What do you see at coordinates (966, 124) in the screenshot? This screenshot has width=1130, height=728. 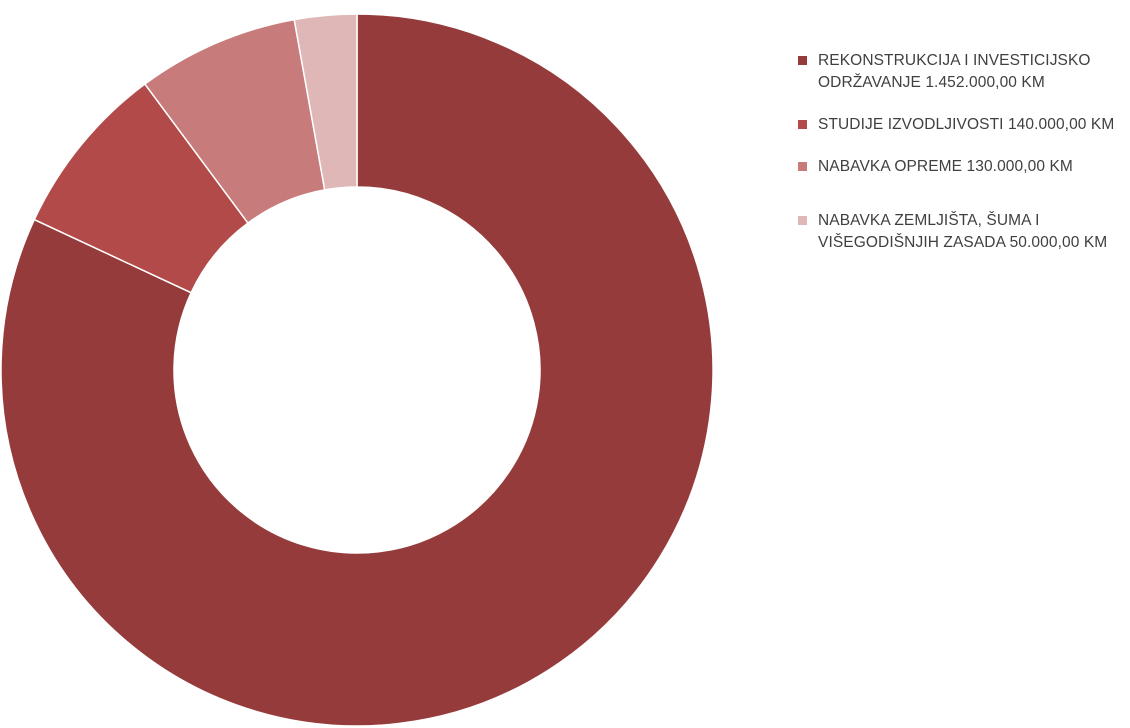 I see `legend-label: STUDIJE IZVODLJIVOSTI 140.000,00 KM` at bounding box center [966, 124].